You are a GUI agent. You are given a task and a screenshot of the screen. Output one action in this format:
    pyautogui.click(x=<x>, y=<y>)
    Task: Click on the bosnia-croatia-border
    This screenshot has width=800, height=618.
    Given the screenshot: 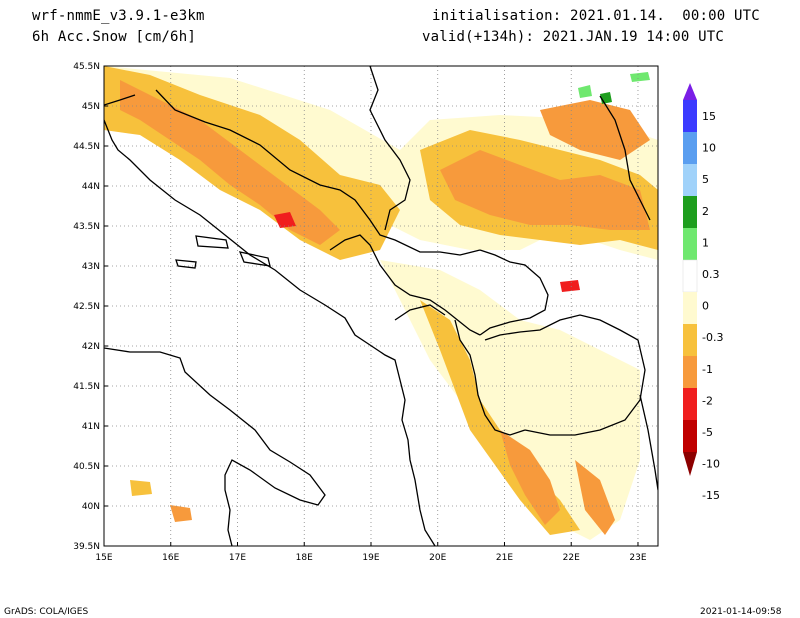 What is the action you would take?
    pyautogui.click(x=318, y=172)
    